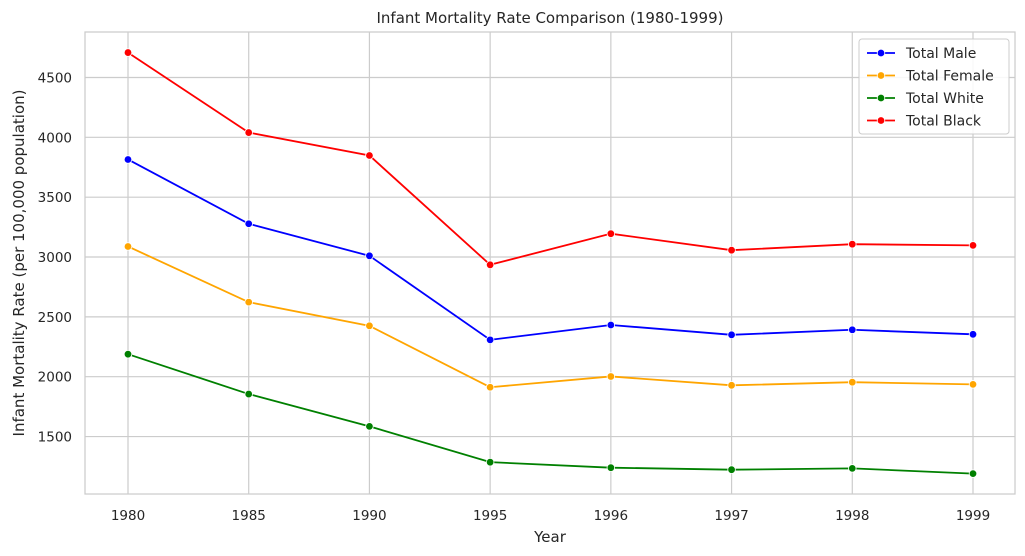 Image resolution: width=1025 pixels, height=556 pixels. Describe the element at coordinates (55, 318) in the screenshot. I see `y-tick-label: 2500` at that location.